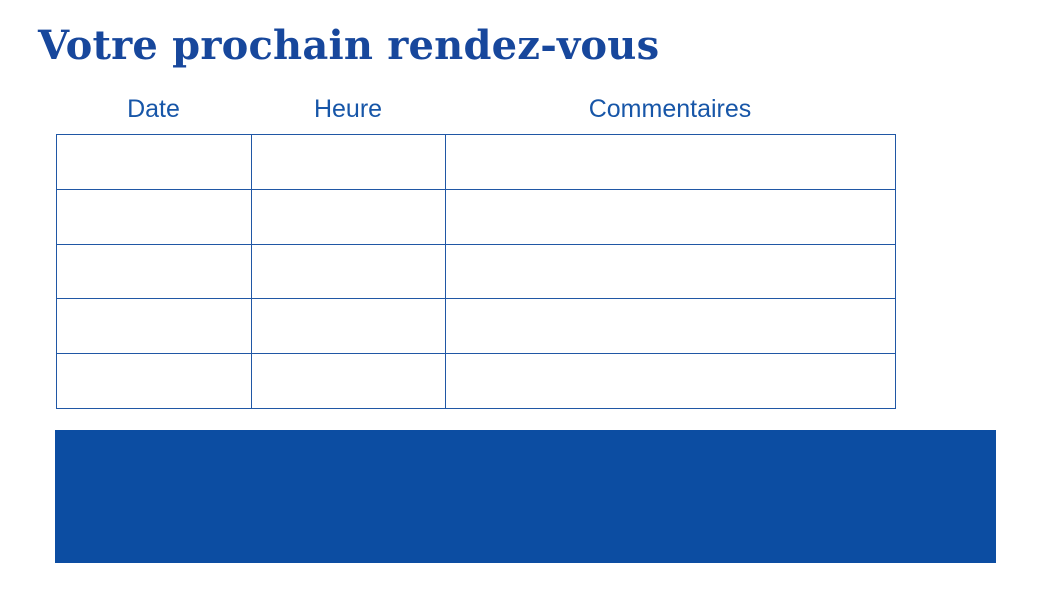 This screenshot has width=1050, height=600. Describe the element at coordinates (475, 111) in the screenshot. I see `table-header-row: Date Heure Commentaires` at that location.